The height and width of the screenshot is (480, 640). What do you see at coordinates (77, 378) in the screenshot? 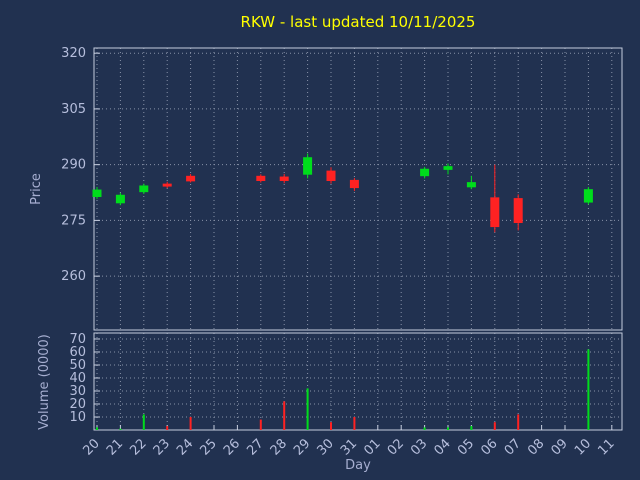
I see `volume-tick-label: 40` at bounding box center [77, 378].